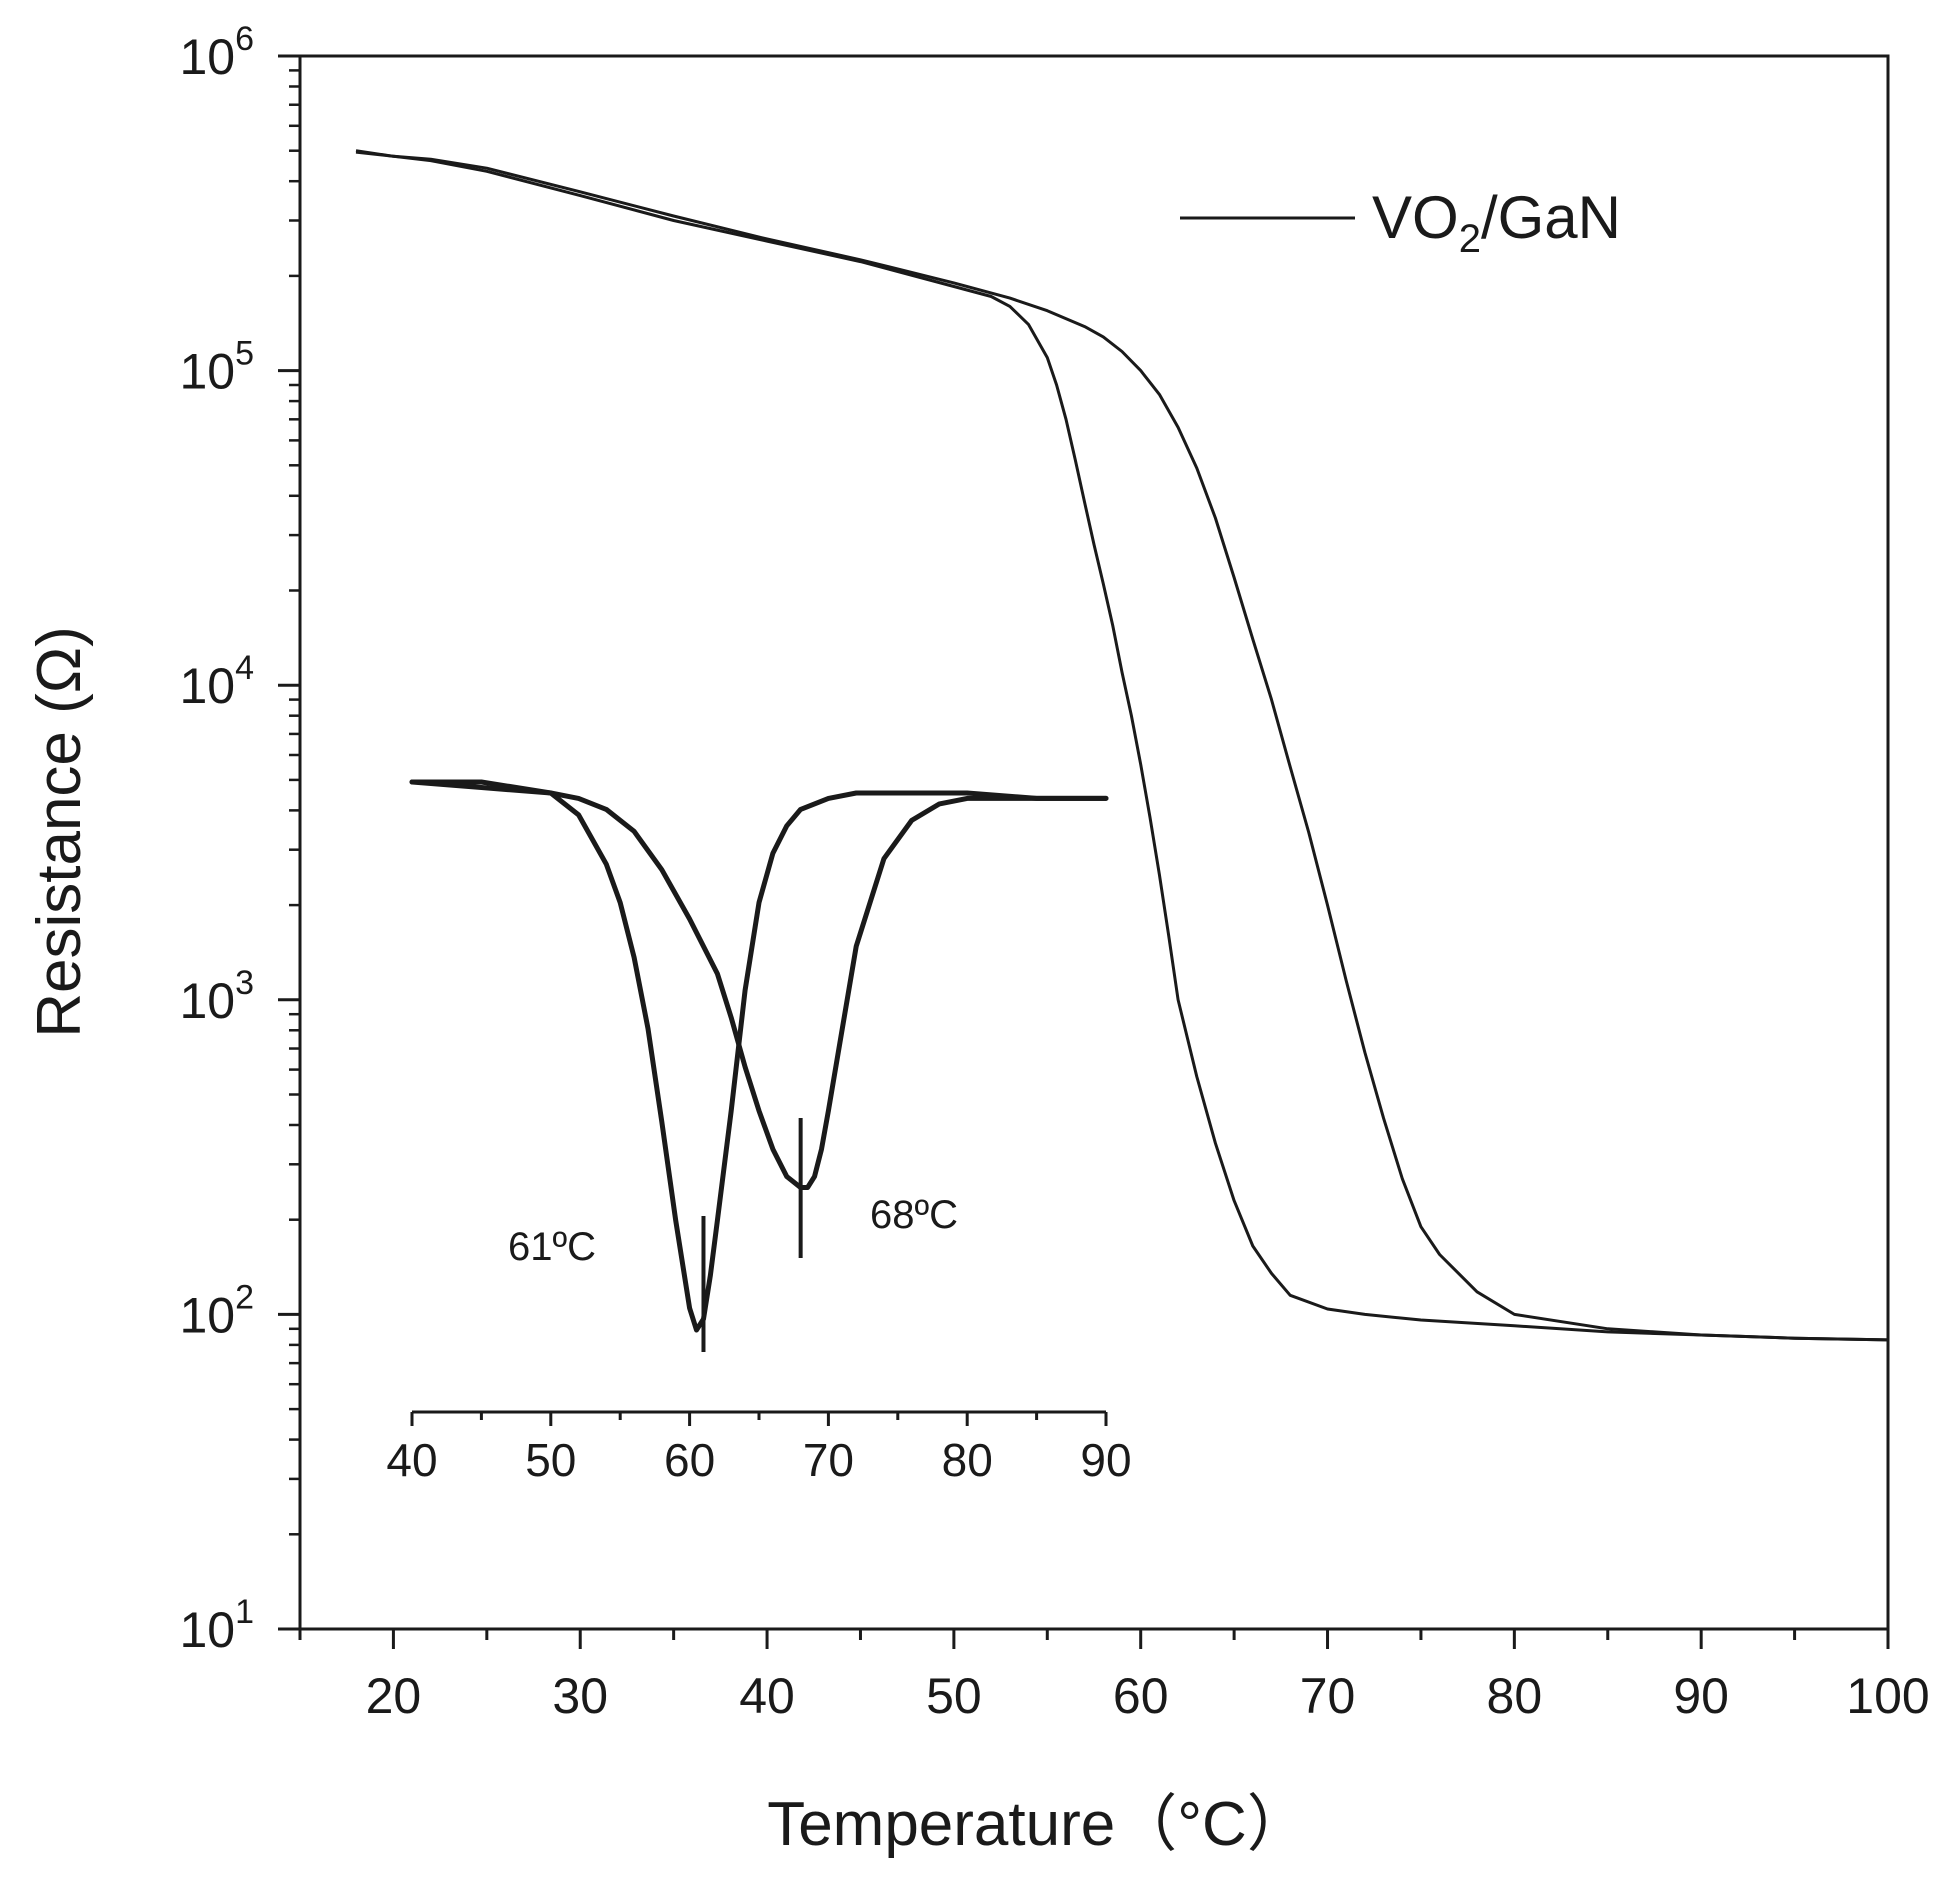 The width and height of the screenshot is (1952, 1882). I want to click on inset-line-cooling, so click(759, 1056).